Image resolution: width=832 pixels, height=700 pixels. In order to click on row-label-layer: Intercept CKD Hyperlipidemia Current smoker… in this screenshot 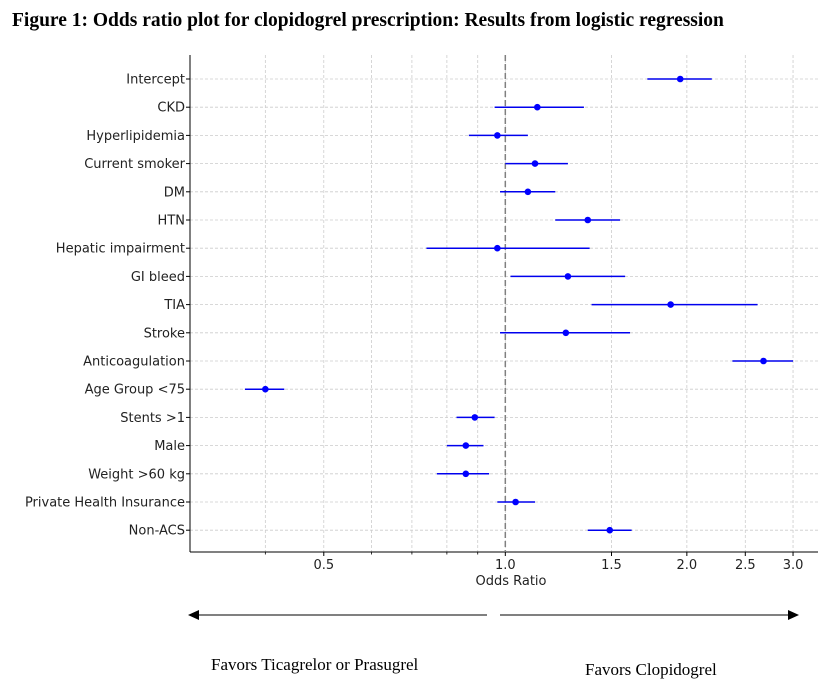, I will do `click(105, 306)`.